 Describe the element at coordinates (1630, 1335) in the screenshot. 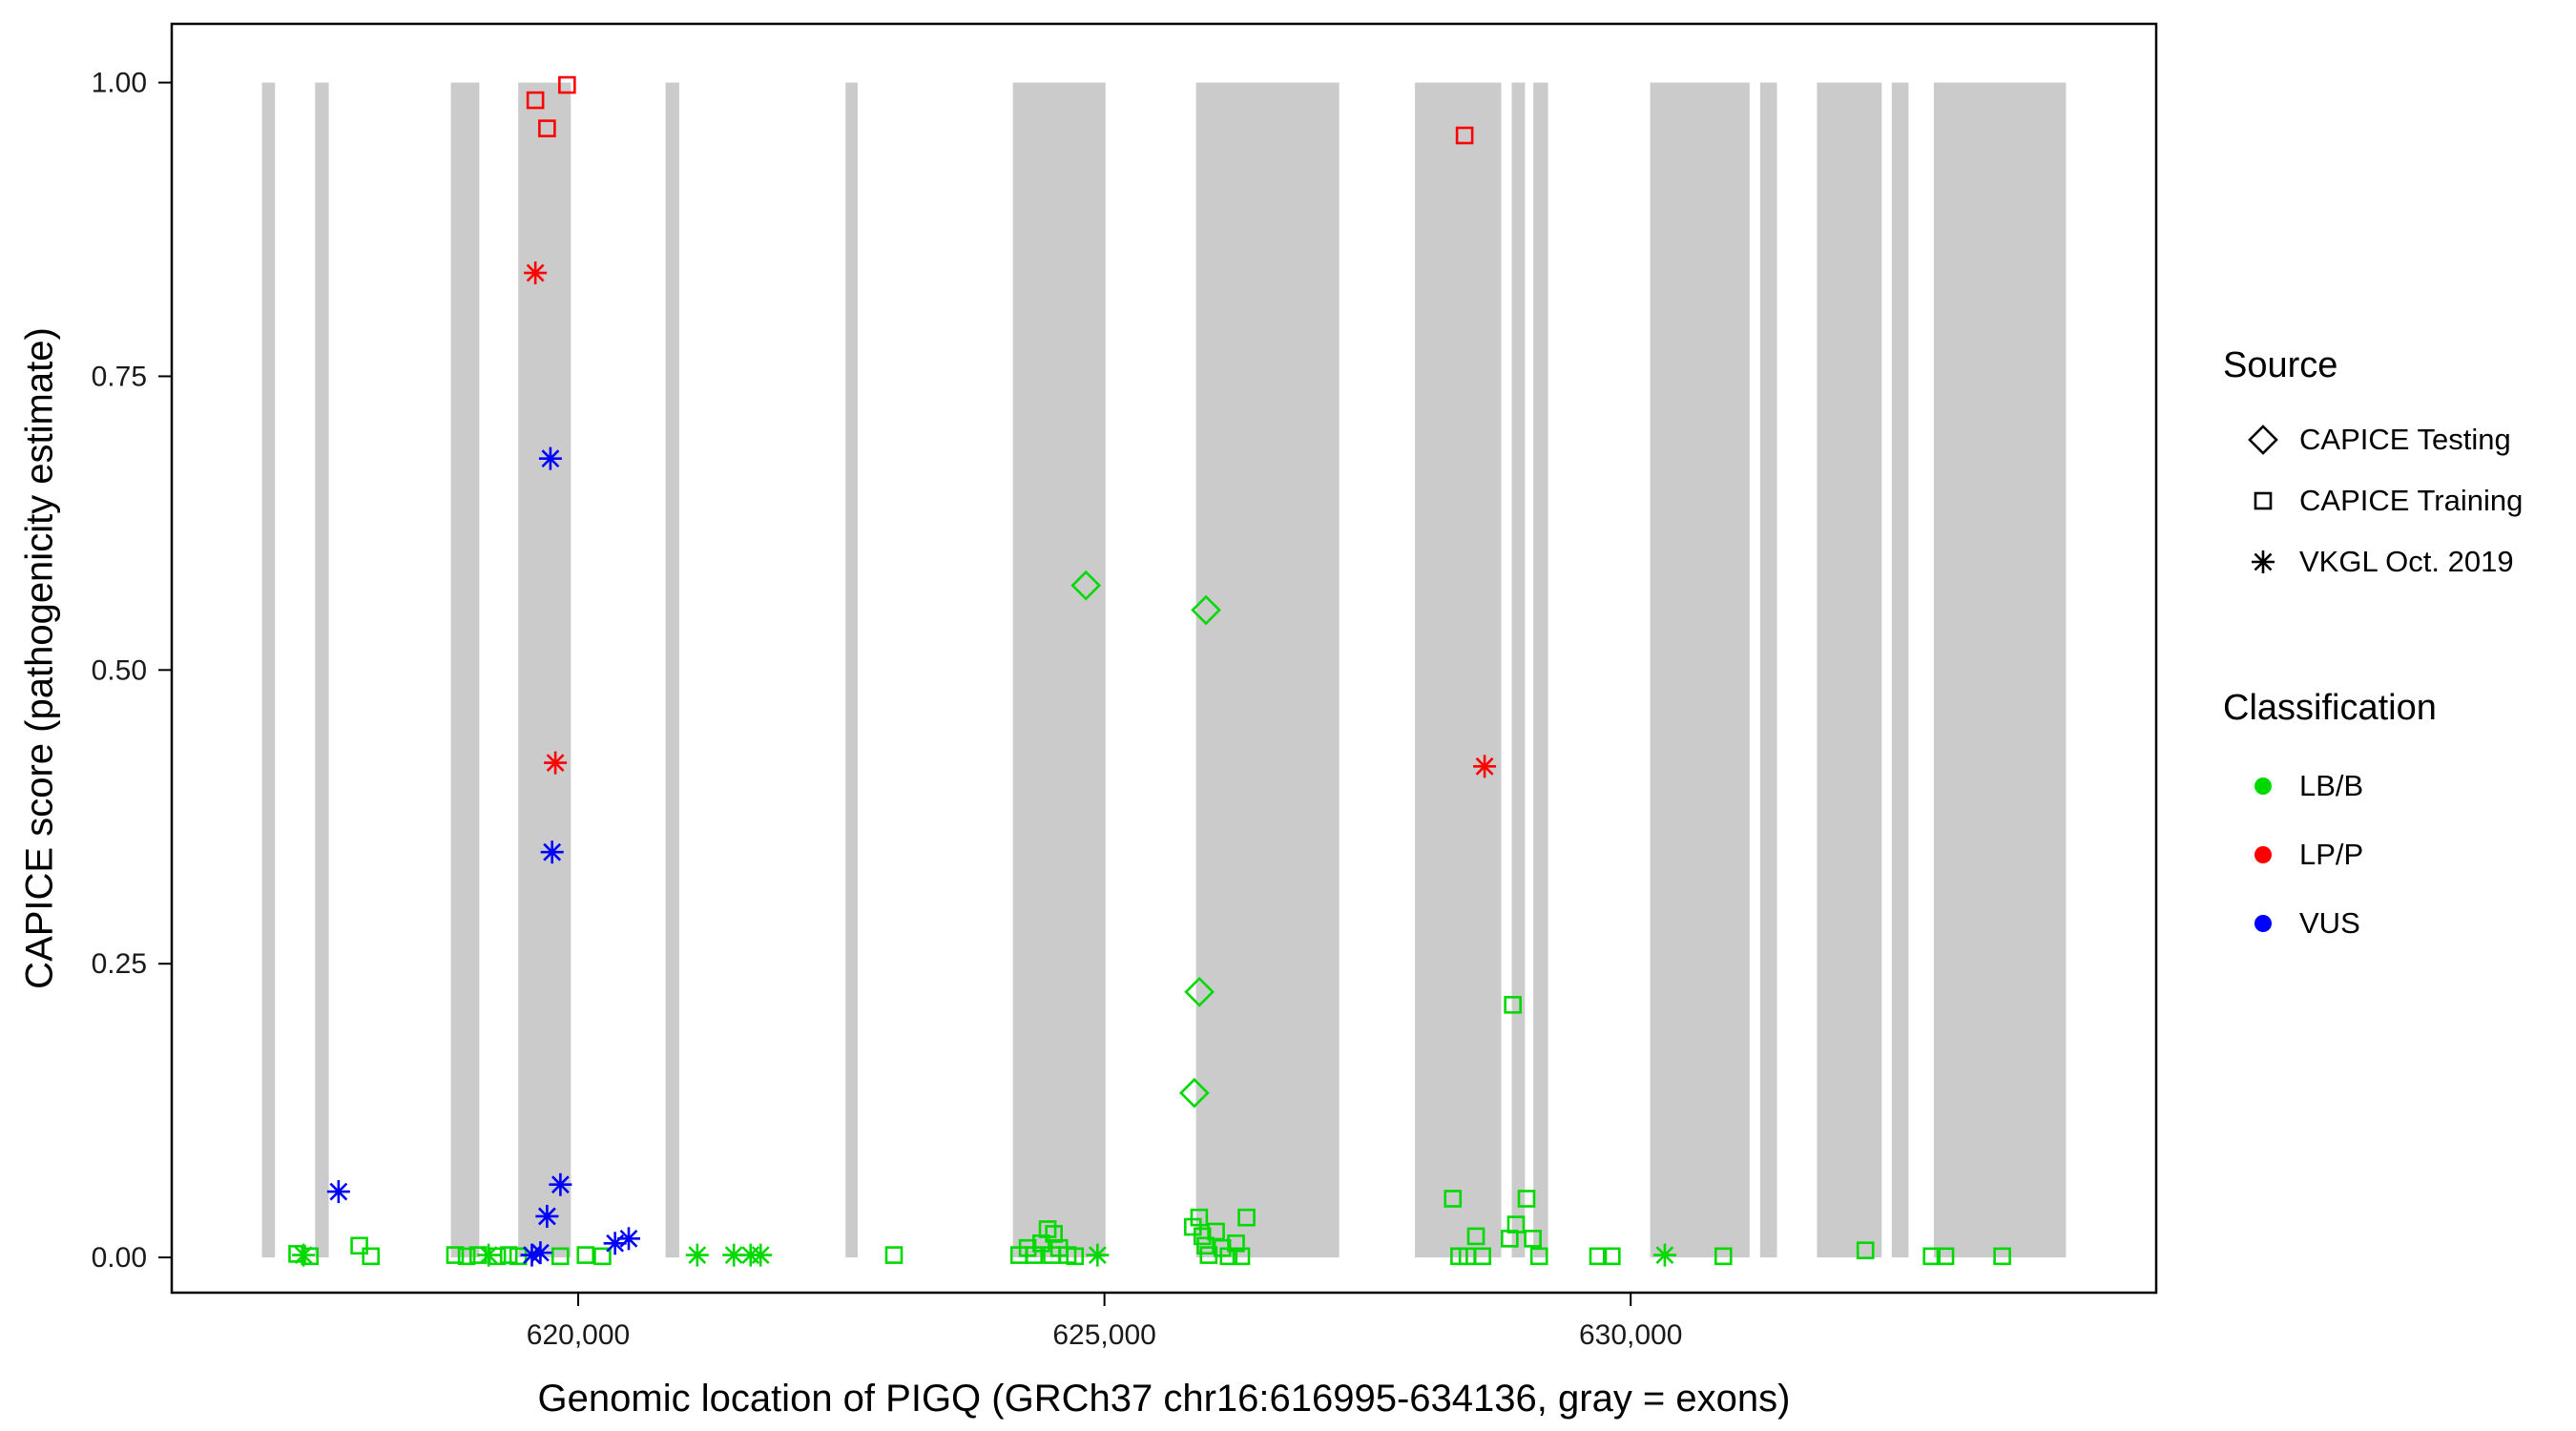

I see `x-tick-label: 630,000` at that location.